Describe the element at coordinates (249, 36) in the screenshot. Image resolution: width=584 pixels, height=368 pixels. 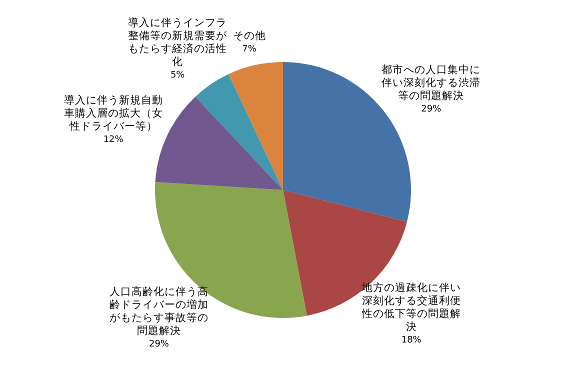
I see `slice-label: その他` at that location.